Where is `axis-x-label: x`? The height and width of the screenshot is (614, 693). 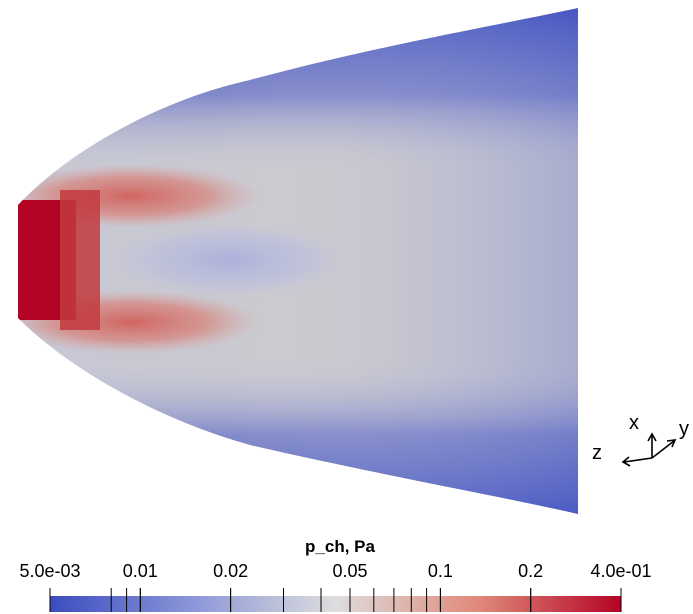
axis-x-label: x is located at coordinates (634, 423).